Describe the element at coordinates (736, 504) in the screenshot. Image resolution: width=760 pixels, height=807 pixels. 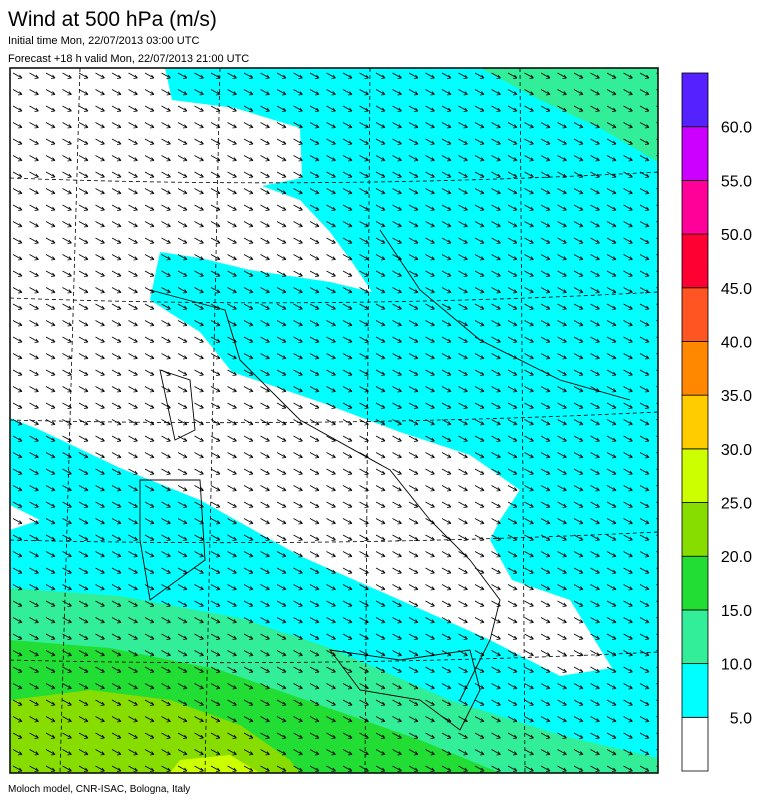
I see `colorbar-label: 25.0` at that location.